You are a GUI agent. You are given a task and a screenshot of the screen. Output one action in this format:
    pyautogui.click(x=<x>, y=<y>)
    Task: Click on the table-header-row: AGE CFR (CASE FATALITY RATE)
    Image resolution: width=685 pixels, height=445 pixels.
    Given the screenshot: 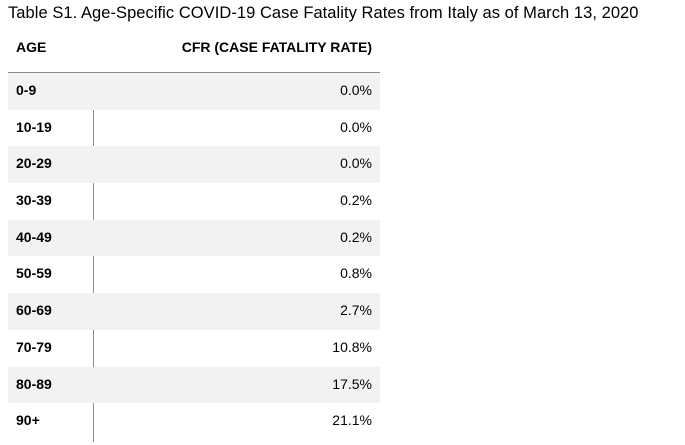 What is the action you would take?
    pyautogui.click(x=194, y=51)
    